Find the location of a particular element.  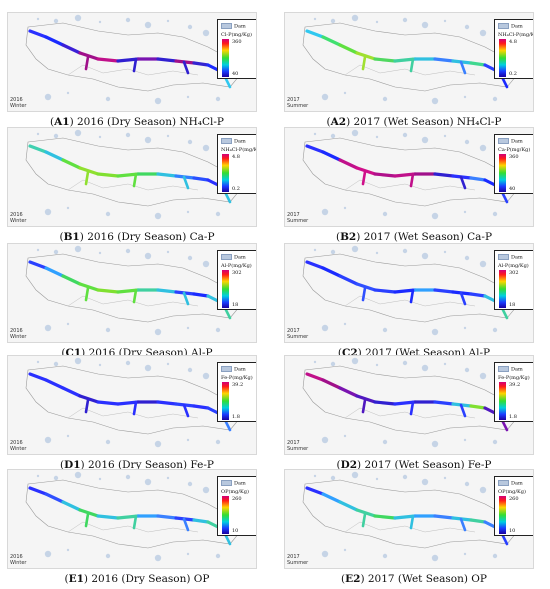

caption-text: 2017 (Wet Season) Fe-P is located at coordinates (428, 465).